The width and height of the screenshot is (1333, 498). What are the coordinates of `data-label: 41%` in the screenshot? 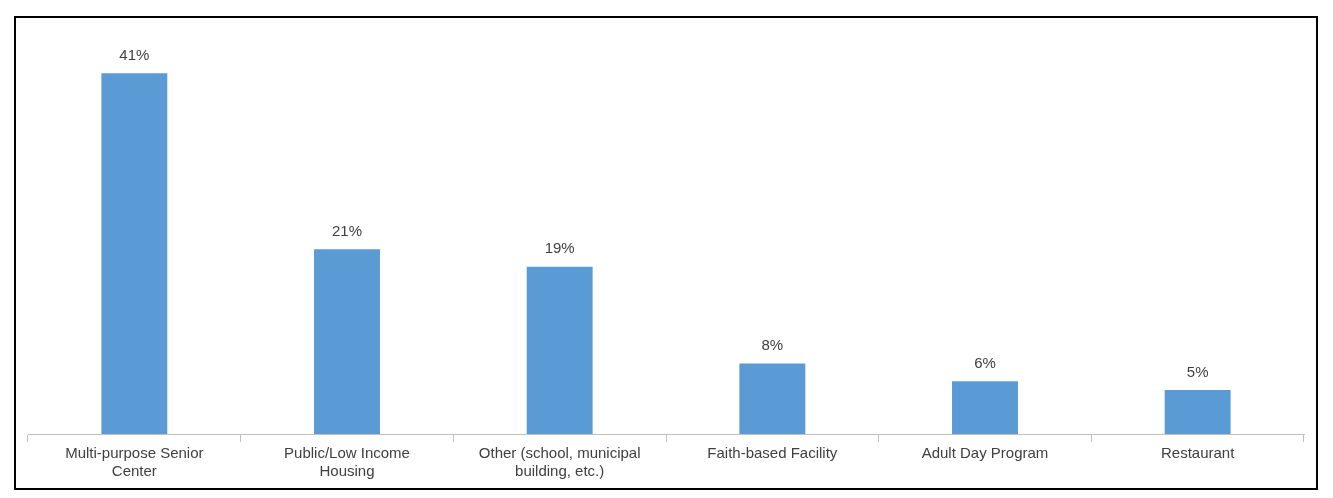 It's located at (134, 54).